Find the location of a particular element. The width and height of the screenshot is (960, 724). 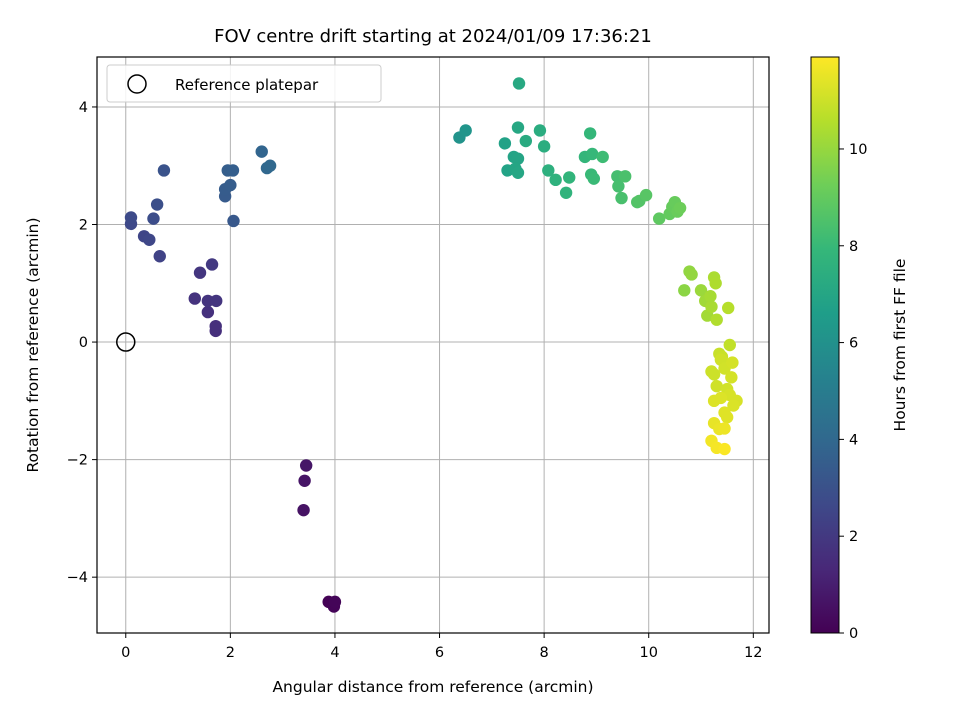

x-tick-label: 8 is located at coordinates (544, 653).